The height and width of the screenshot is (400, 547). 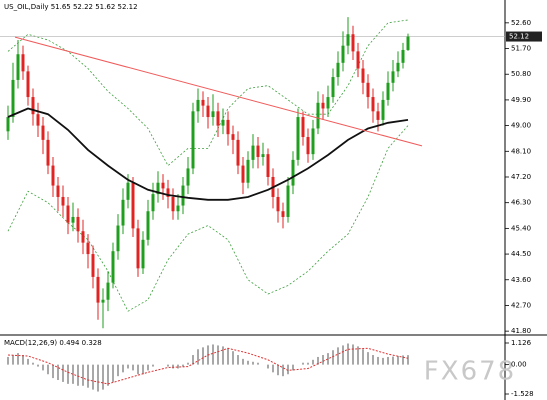 I want to click on panel-title: MACD(12,26,9) 0.494 0.328, so click(x=53, y=343).